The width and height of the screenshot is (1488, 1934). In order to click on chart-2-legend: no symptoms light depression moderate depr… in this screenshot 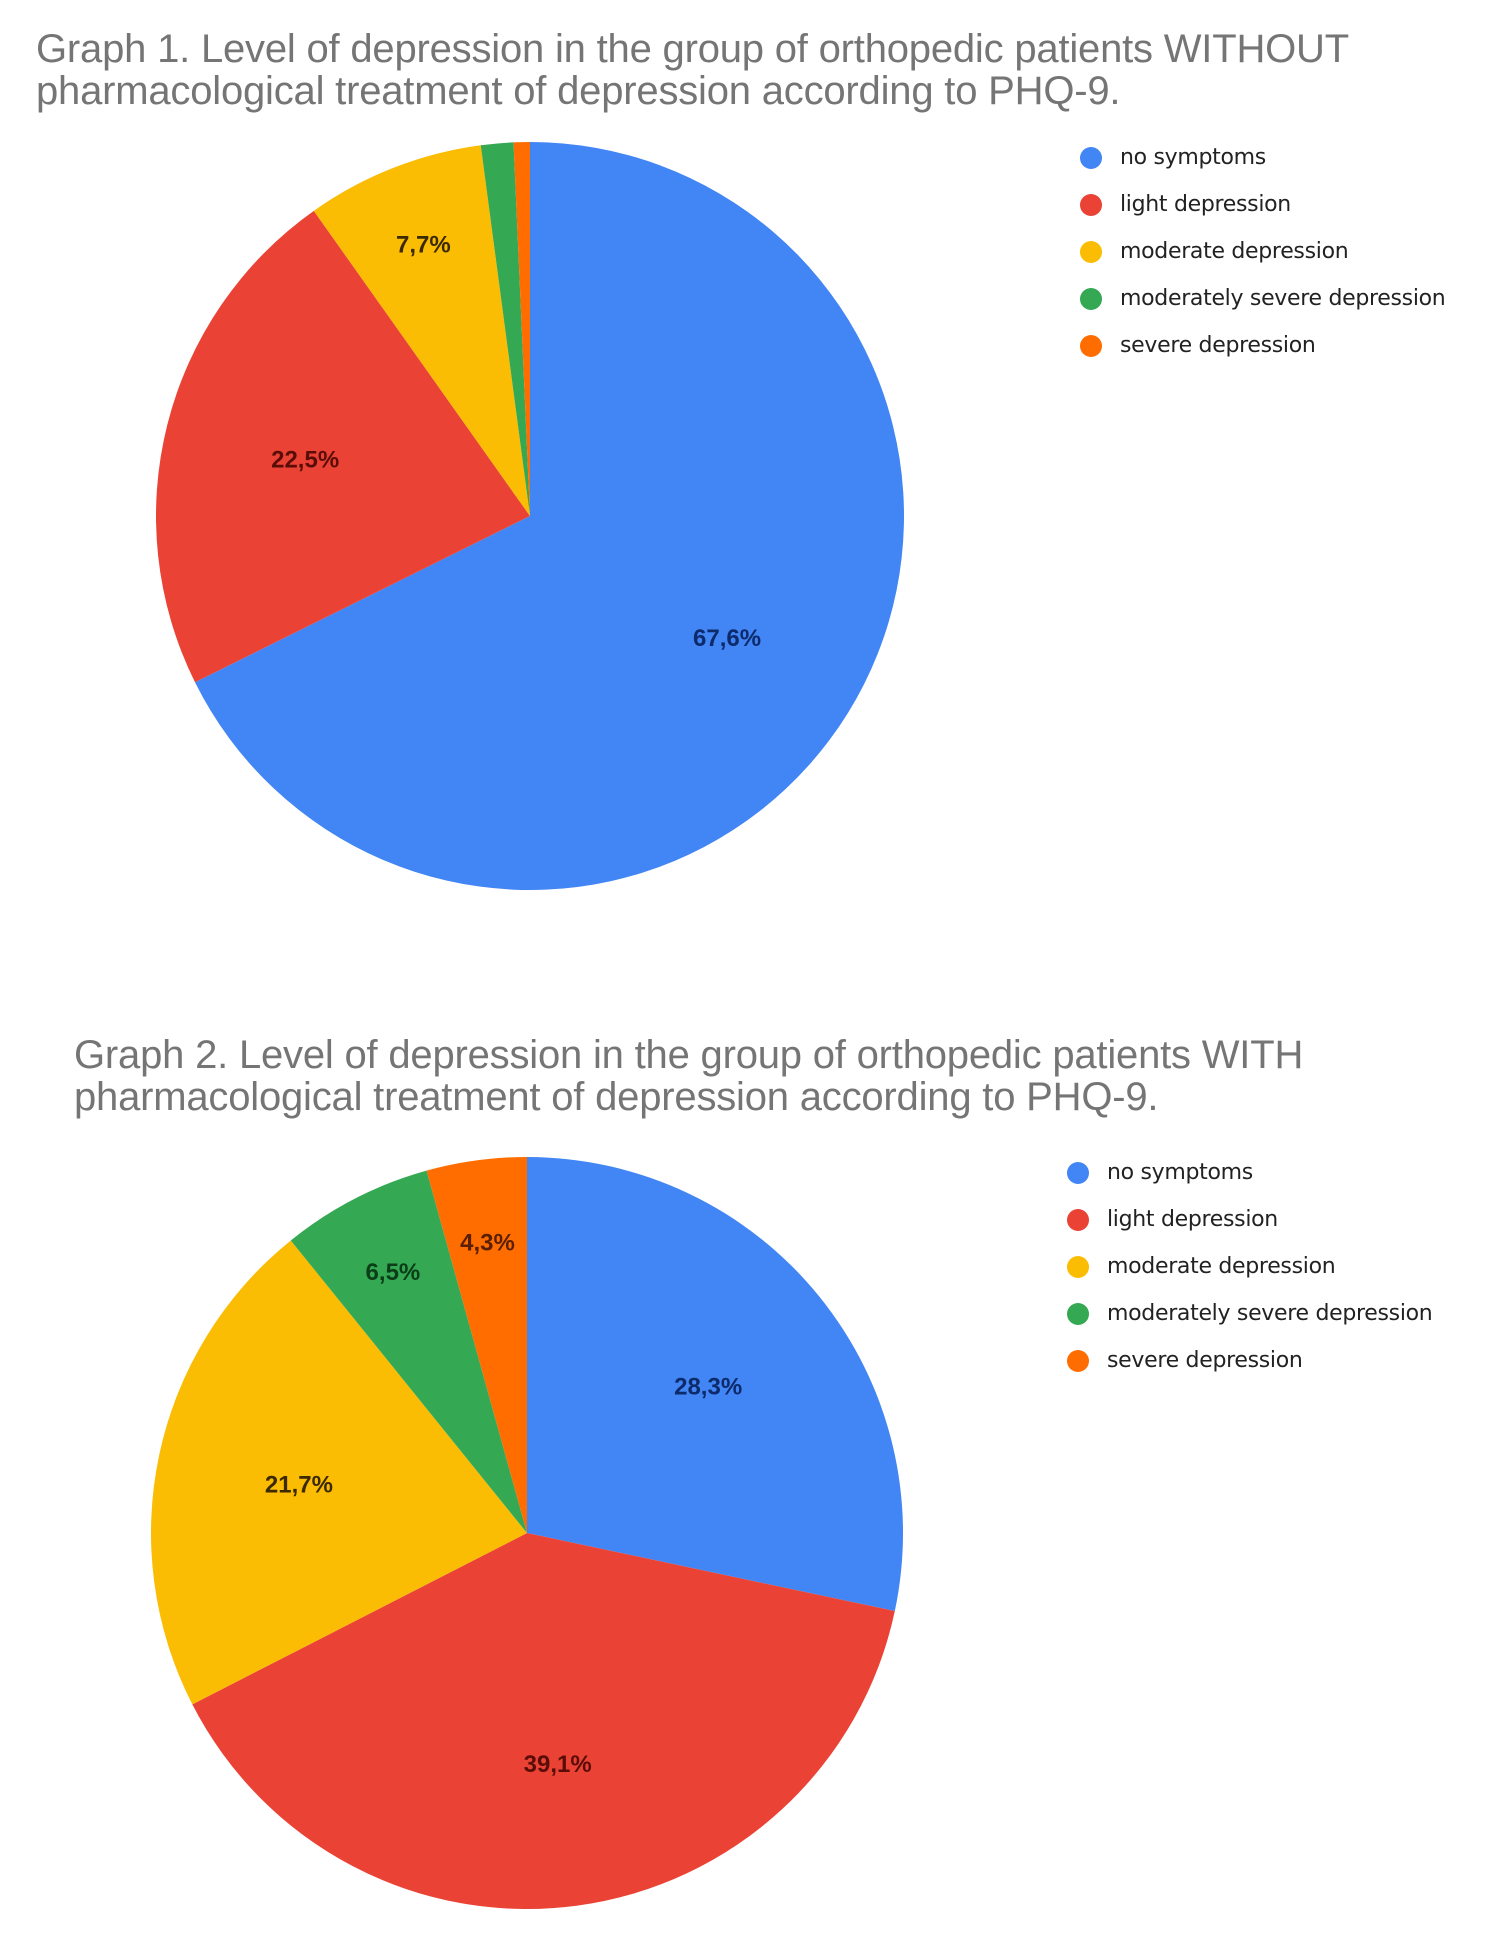, I will do `click(1250, 1266)`.